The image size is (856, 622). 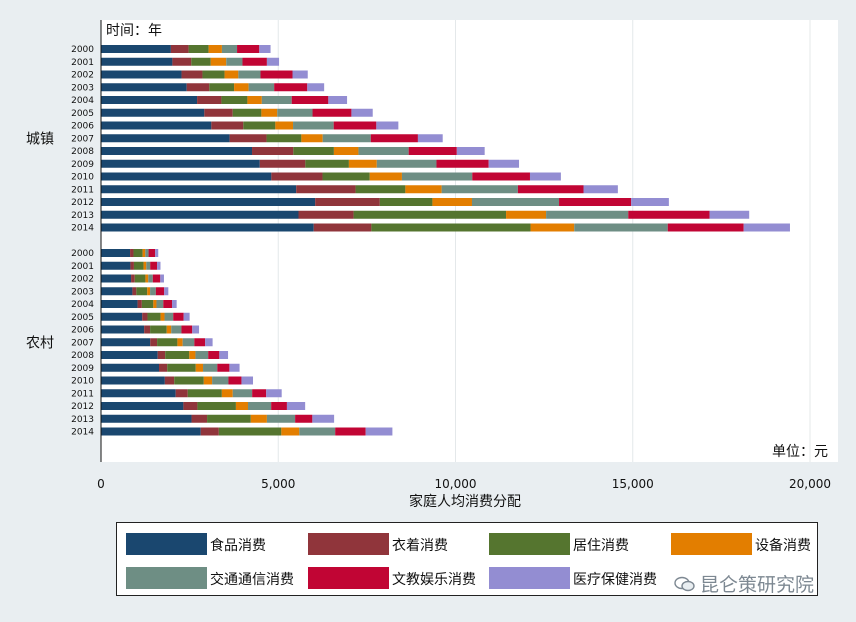 What do you see at coordinates (82, 114) in the screenshot?
I see `year-tick-label: 2005` at bounding box center [82, 114].